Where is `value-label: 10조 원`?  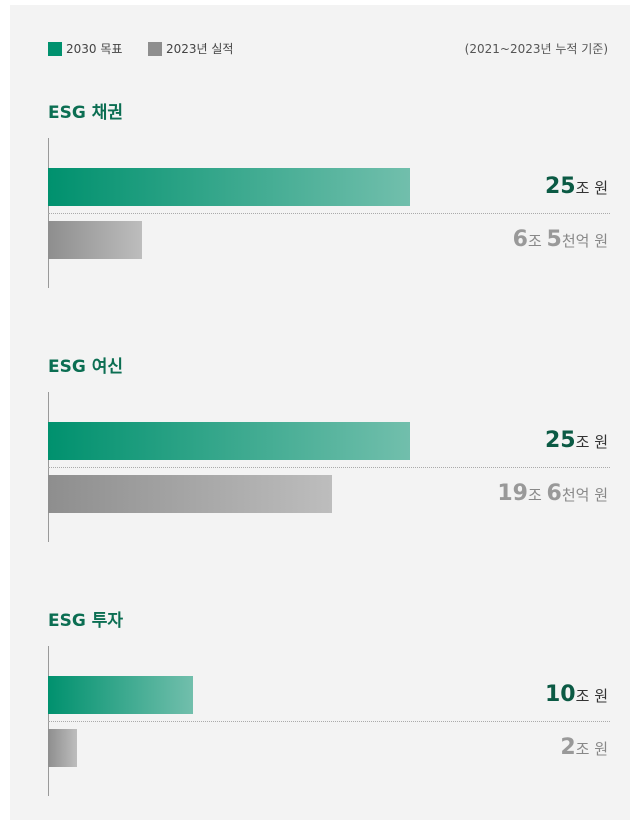
value-label: 10조 원 is located at coordinates (576, 694).